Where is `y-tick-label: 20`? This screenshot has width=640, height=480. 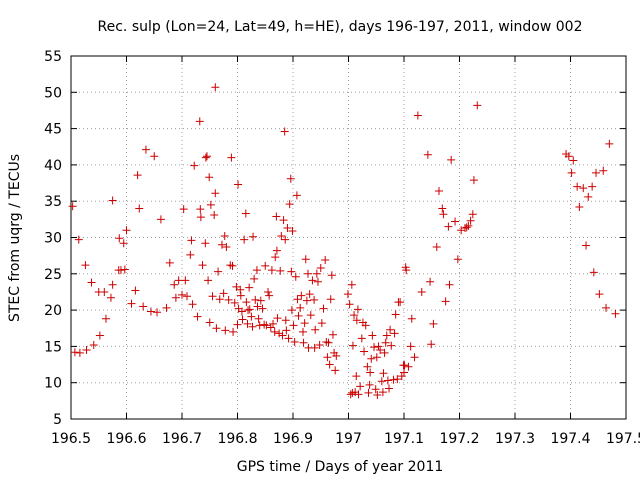
y-tick-label: 20 is located at coordinates (53, 311).